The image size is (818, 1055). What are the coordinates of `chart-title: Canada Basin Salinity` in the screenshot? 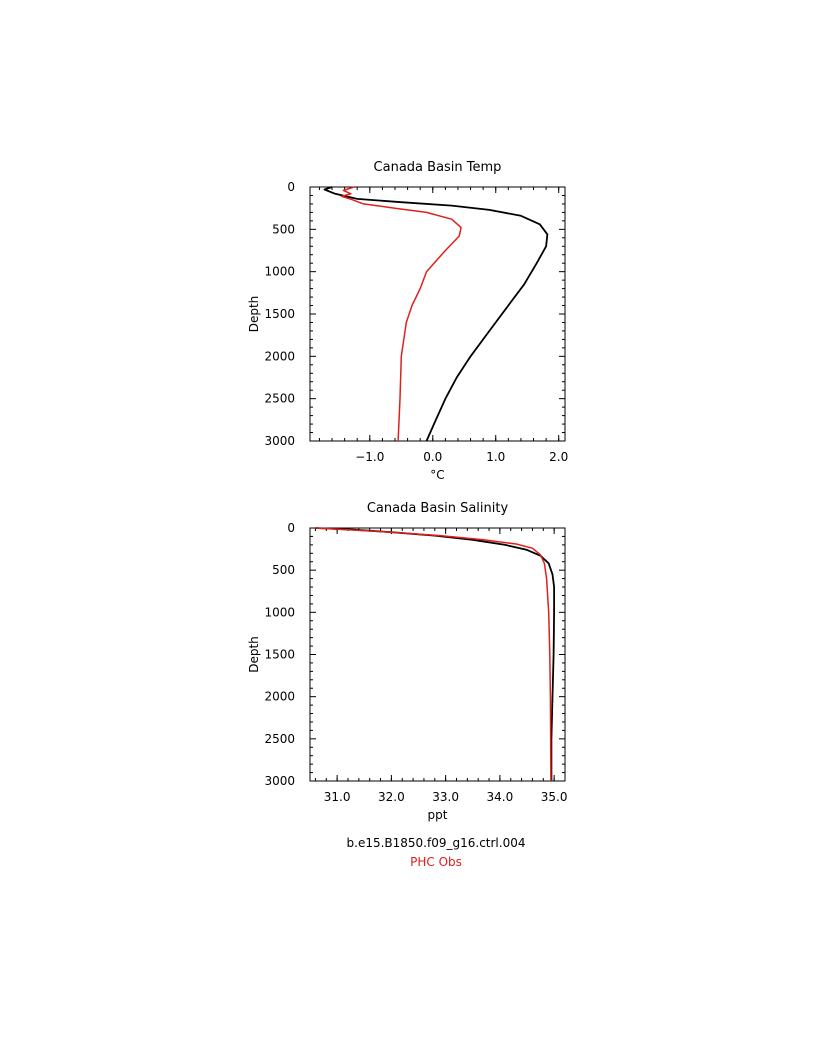 It's located at (438, 508).